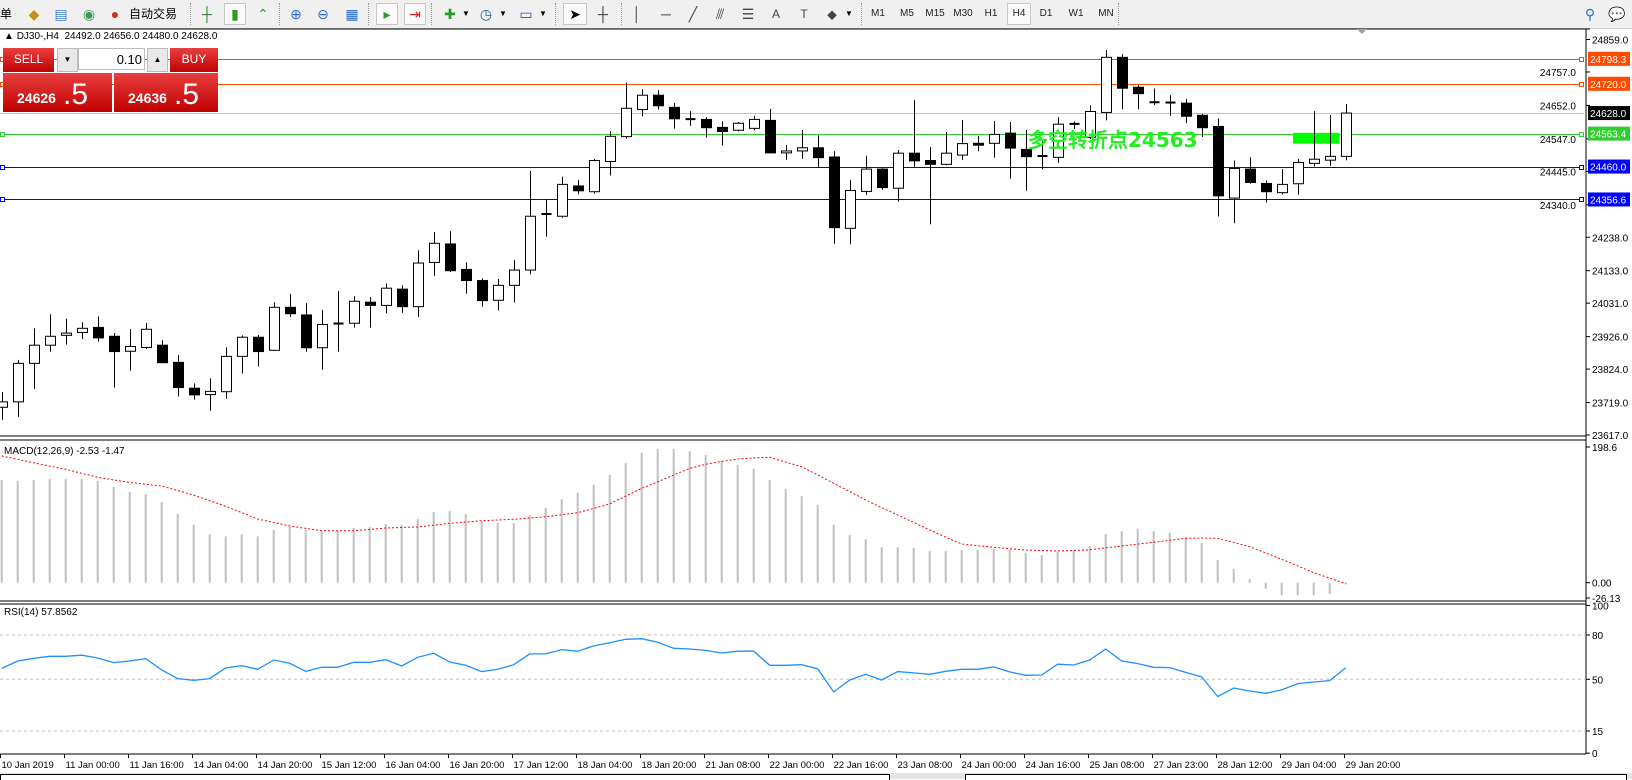 Image resolution: width=1632 pixels, height=780 pixels. Describe the element at coordinates (1610, 404) in the screenshot. I see `price-tick-label: 23719.0` at that location.